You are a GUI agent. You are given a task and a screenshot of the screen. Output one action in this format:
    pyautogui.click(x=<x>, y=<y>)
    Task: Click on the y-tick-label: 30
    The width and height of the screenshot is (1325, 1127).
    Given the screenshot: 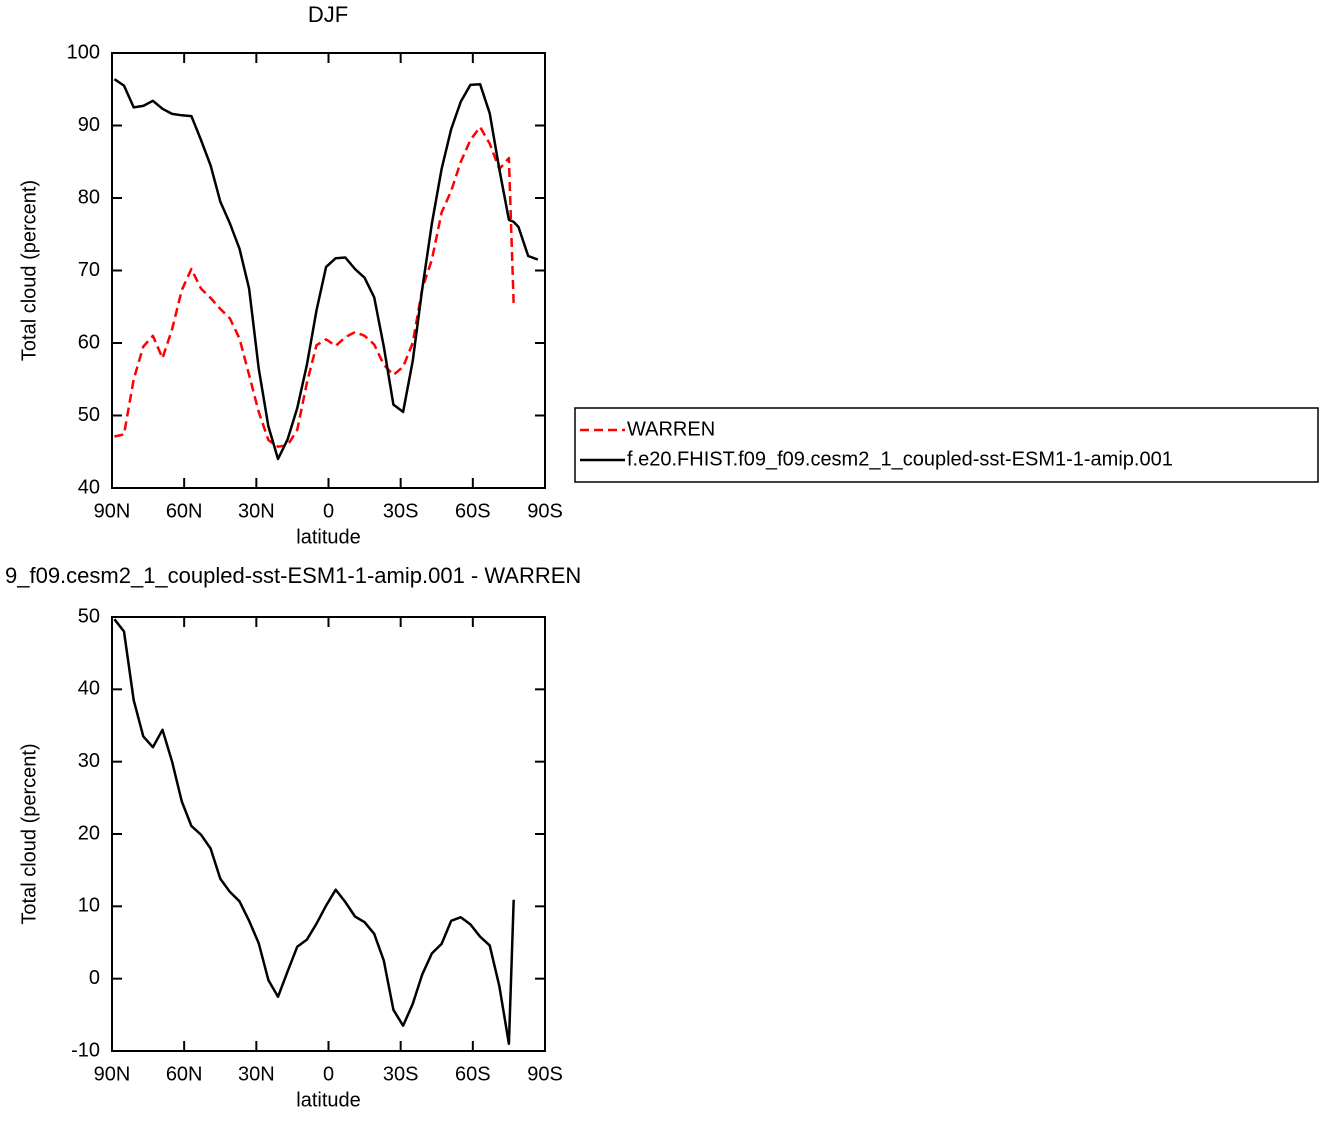 What is the action you would take?
    pyautogui.click(x=89, y=761)
    